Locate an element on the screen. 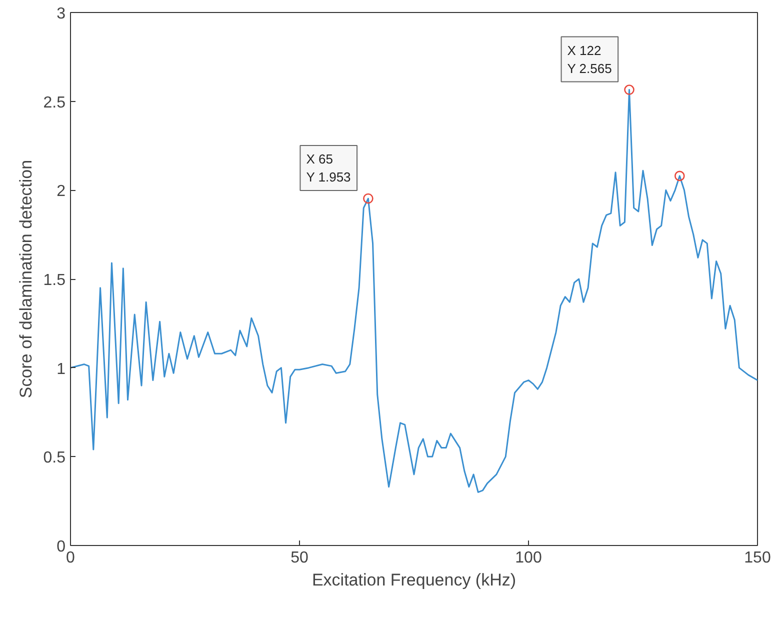 The image size is (783, 617). x-axis-title: Excitation Frequency (kHz) is located at coordinates (414, 580).